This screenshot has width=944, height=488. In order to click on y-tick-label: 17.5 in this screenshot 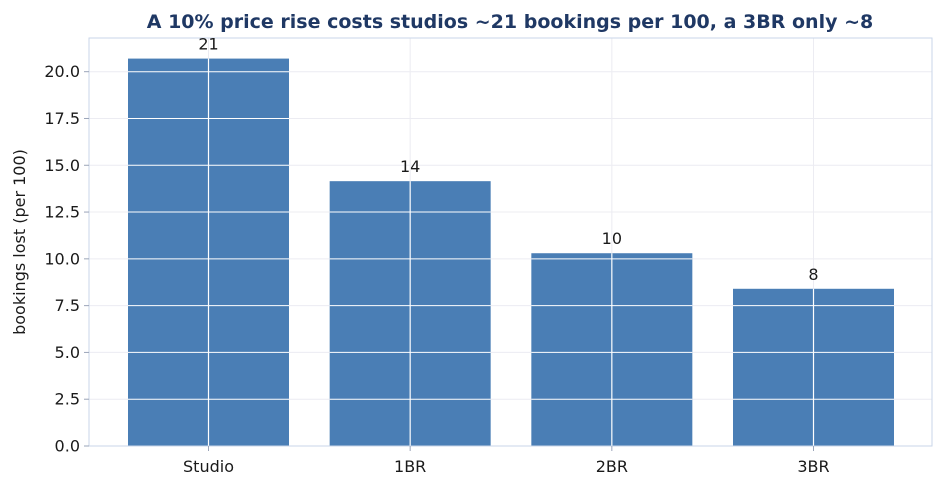, I will do `click(62, 118)`.